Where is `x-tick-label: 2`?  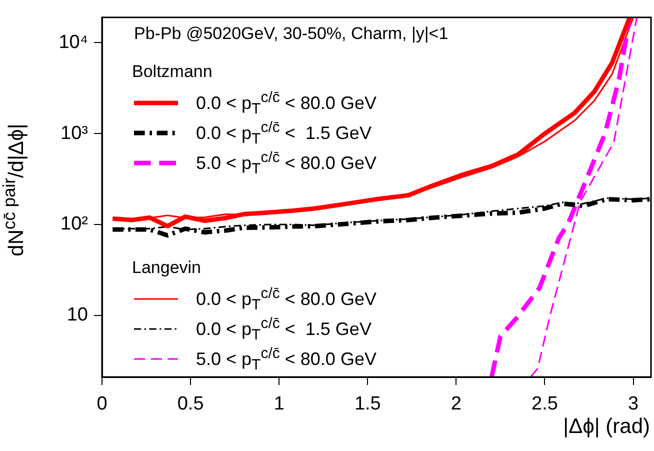 x-tick-label: 2 is located at coordinates (456, 404).